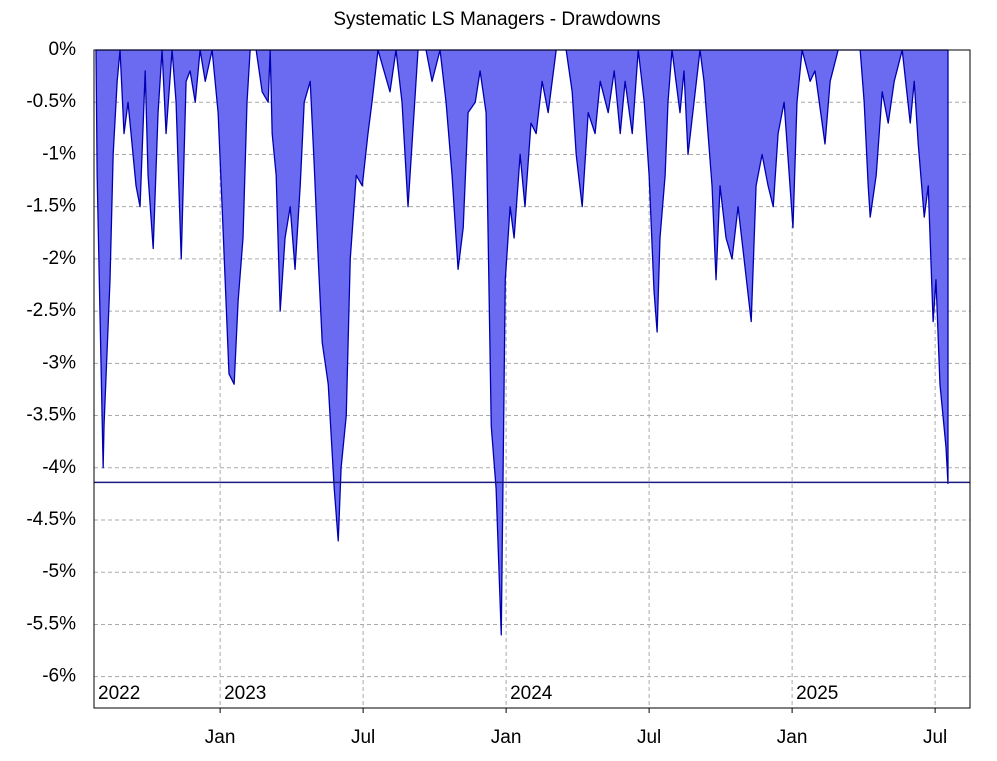  I want to click on y-tick-label: -6%, so click(59, 676).